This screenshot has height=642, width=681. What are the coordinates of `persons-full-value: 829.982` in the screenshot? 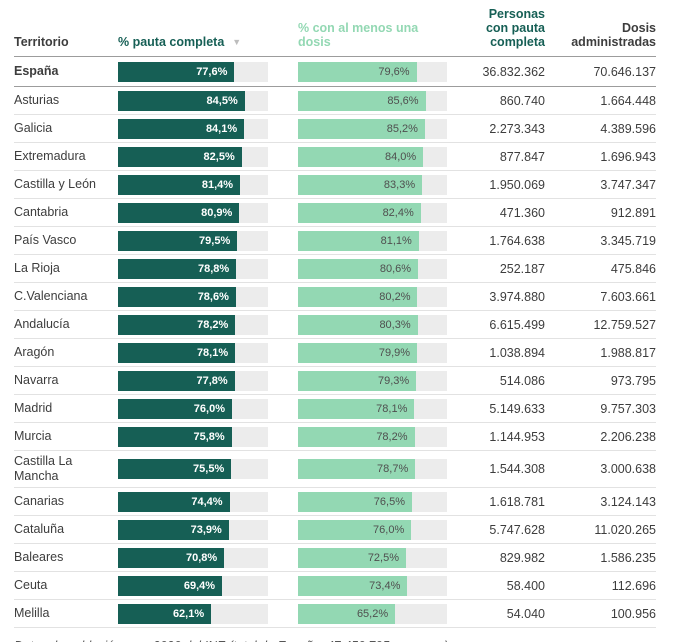 It's located at (522, 557).